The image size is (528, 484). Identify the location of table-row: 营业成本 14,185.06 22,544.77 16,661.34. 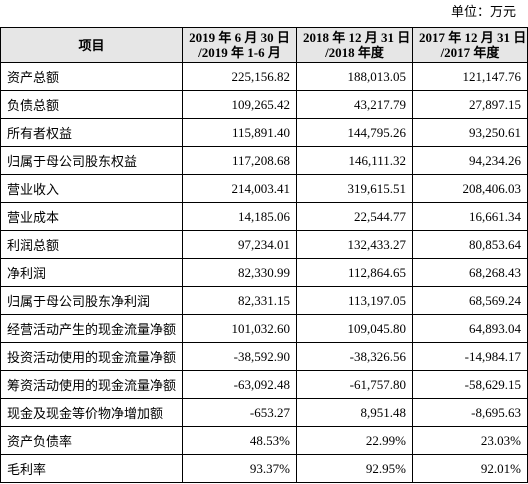
(264, 216).